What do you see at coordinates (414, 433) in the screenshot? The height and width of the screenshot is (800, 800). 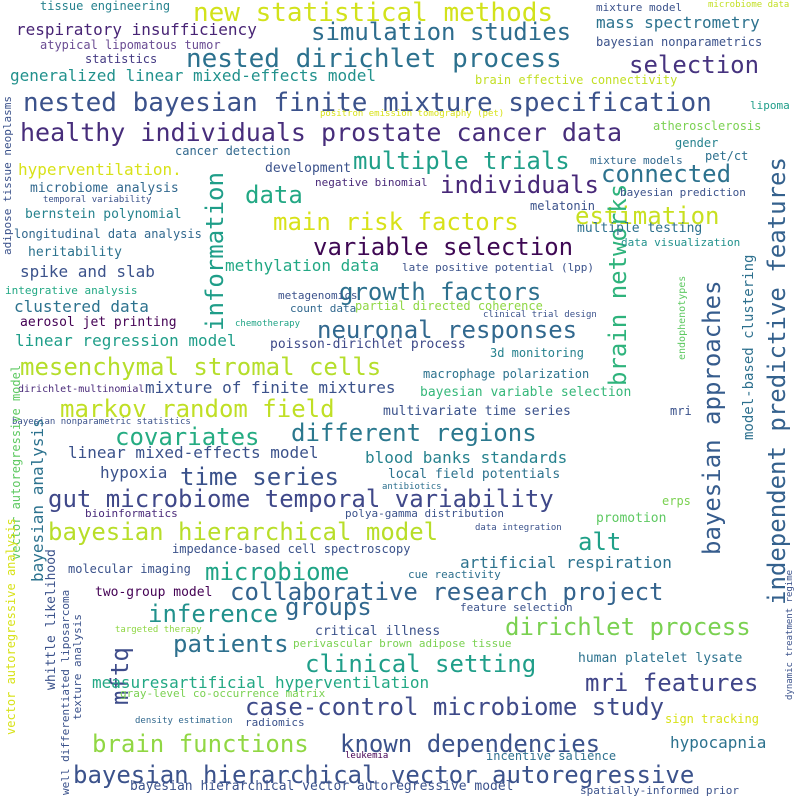 I see `cloud-word: different regions` at bounding box center [414, 433].